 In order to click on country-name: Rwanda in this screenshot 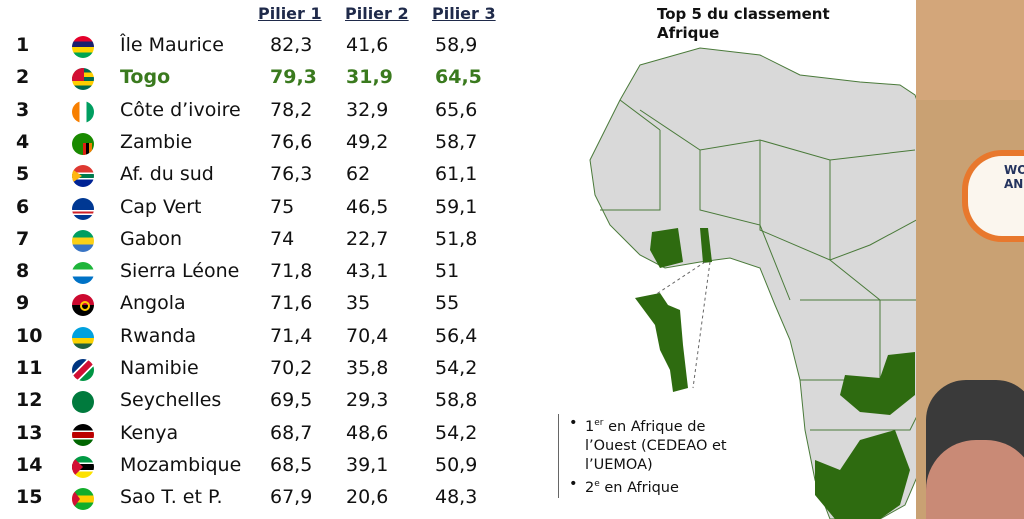, I will do `click(158, 335)`.